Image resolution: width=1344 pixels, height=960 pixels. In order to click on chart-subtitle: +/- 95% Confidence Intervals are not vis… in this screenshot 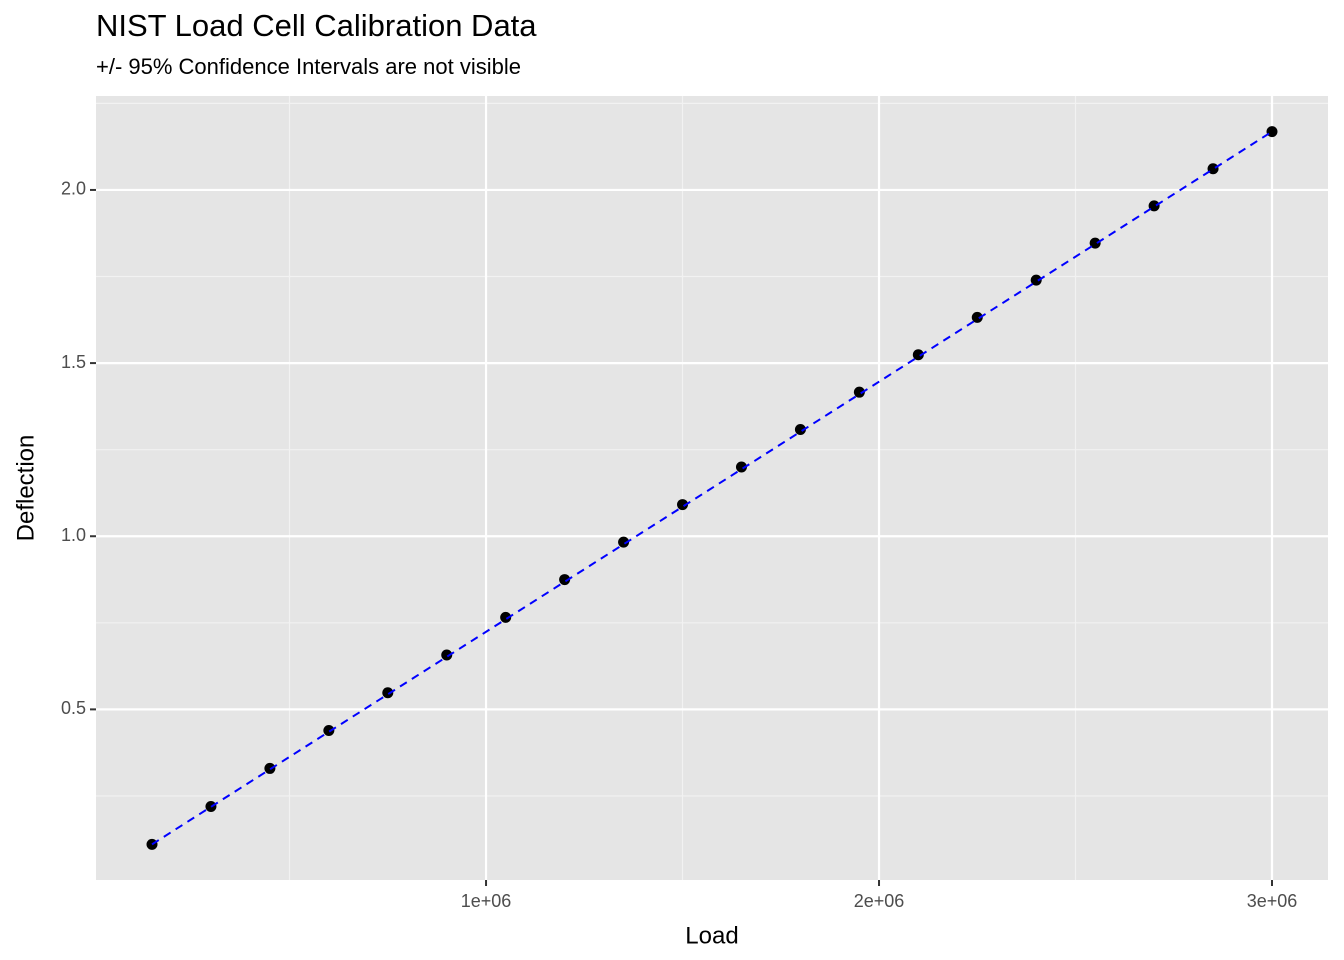, I will do `click(308, 66)`.